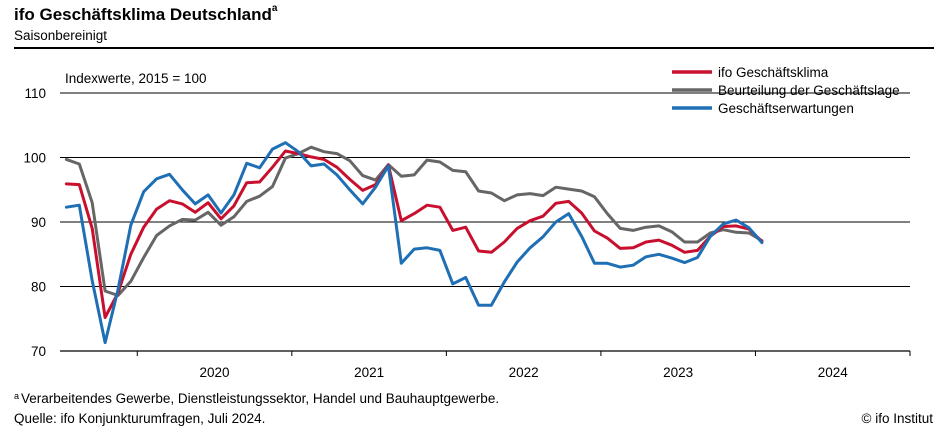 The width and height of the screenshot is (947, 437). I want to click on axis-annotation: Indexwerte, 2015 = 100, so click(135, 78).